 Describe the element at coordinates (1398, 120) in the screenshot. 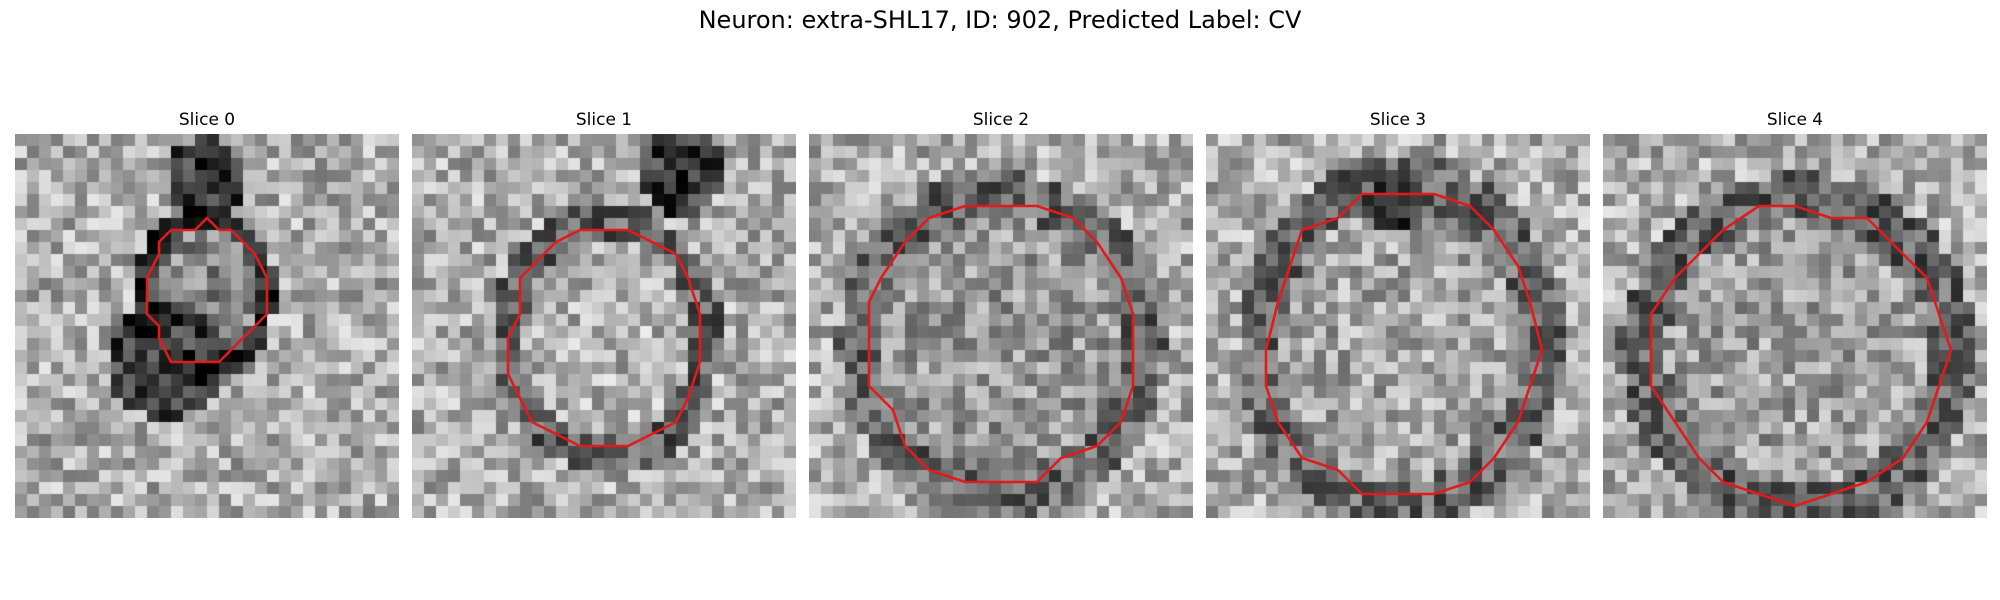

I see `slice-title-3: Slice 3` at that location.